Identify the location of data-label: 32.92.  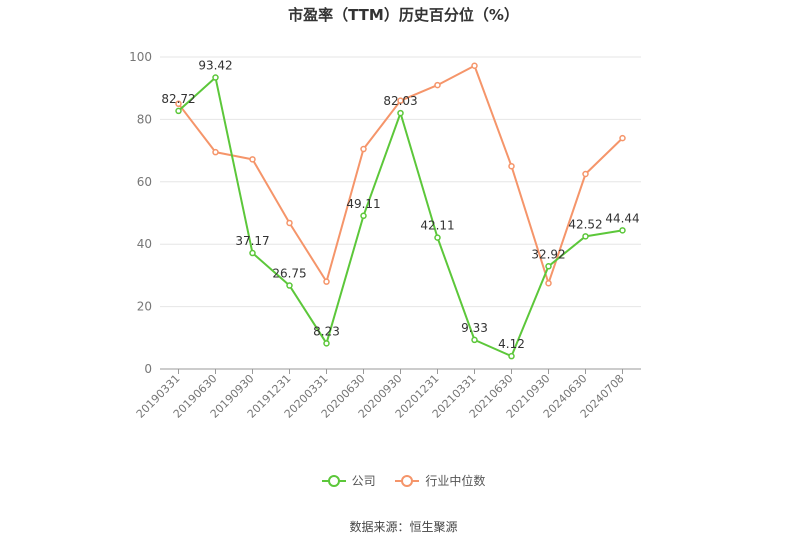
(548, 254).